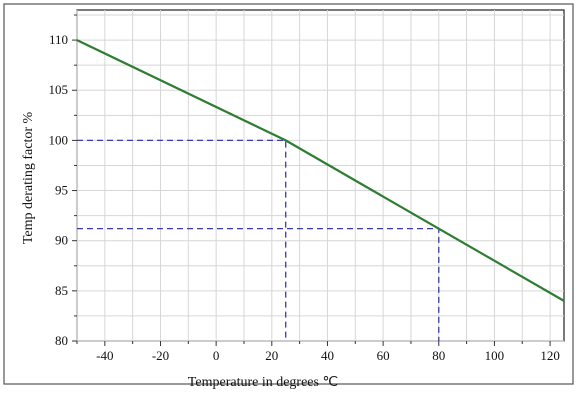 The width and height of the screenshot is (577, 400). Describe the element at coordinates (28, 177) in the screenshot. I see `y-axis-label: Temp derating factor %` at that location.